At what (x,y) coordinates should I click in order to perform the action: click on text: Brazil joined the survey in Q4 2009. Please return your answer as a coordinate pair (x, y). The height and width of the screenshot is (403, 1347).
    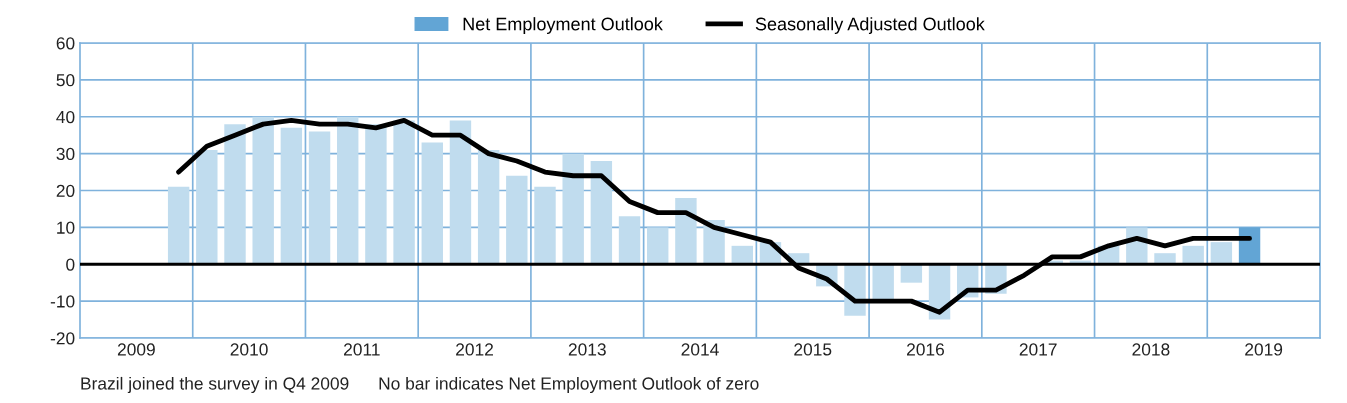
    Looking at the image, I should click on (215, 385).